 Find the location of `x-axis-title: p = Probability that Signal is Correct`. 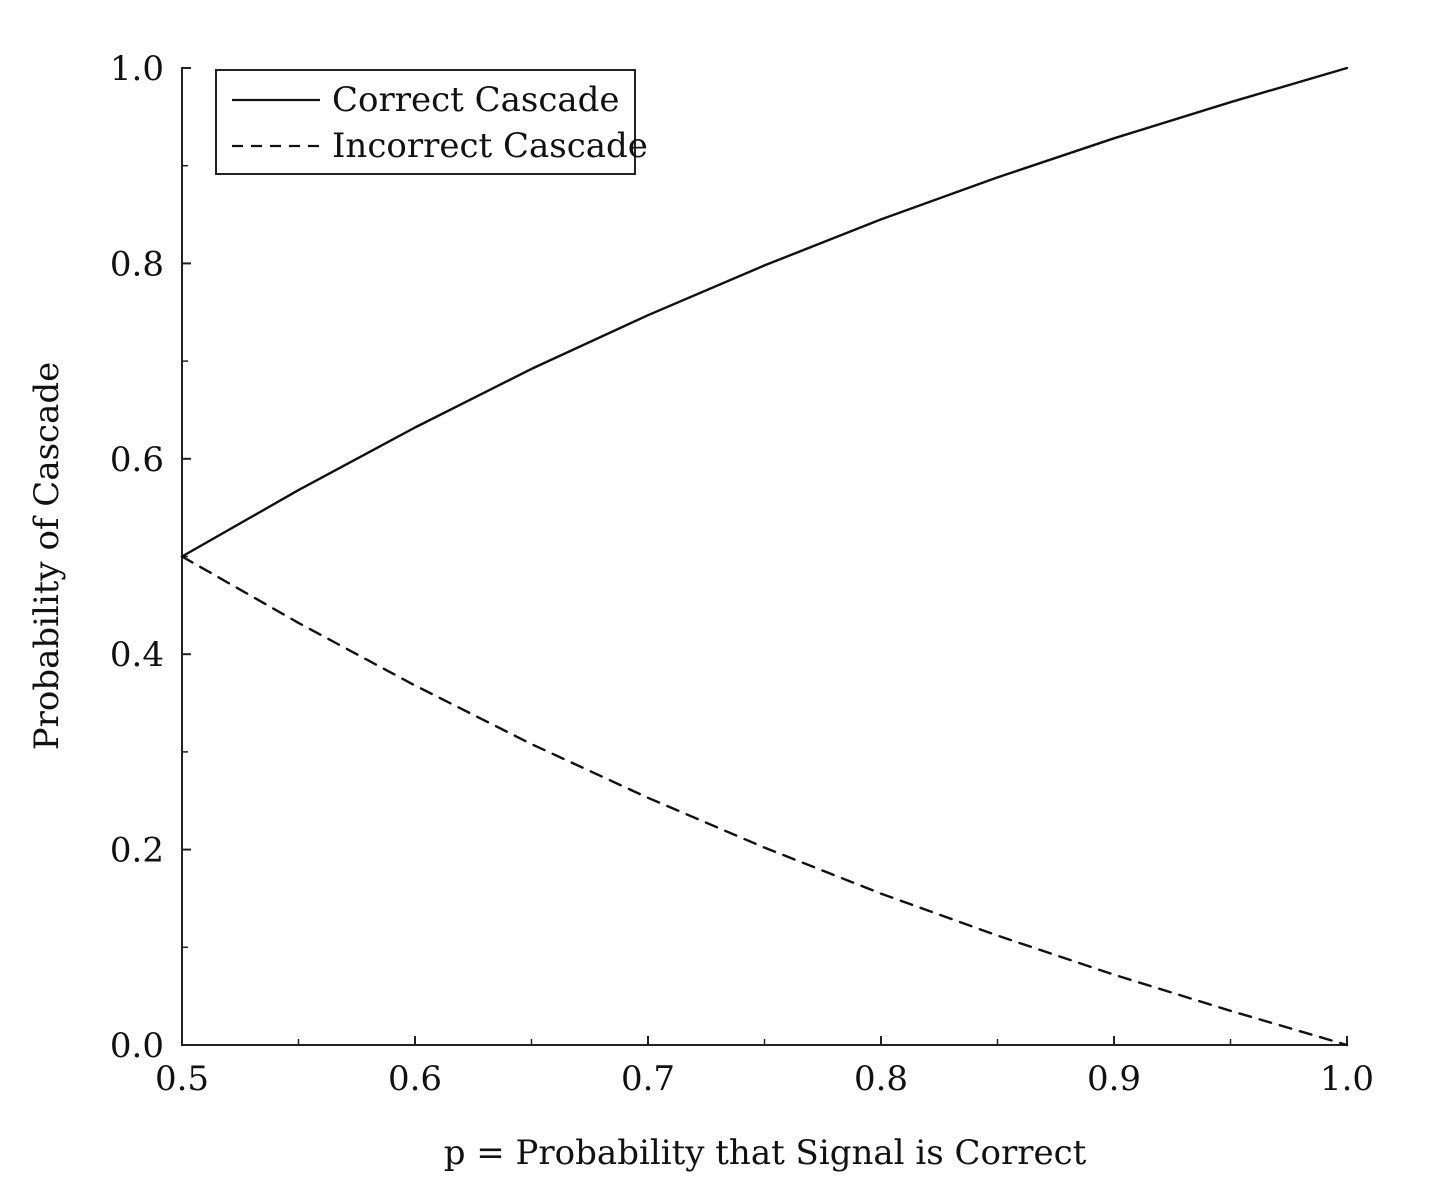

x-axis-title: p = Probability that Signal is Correct is located at coordinates (765, 1153).